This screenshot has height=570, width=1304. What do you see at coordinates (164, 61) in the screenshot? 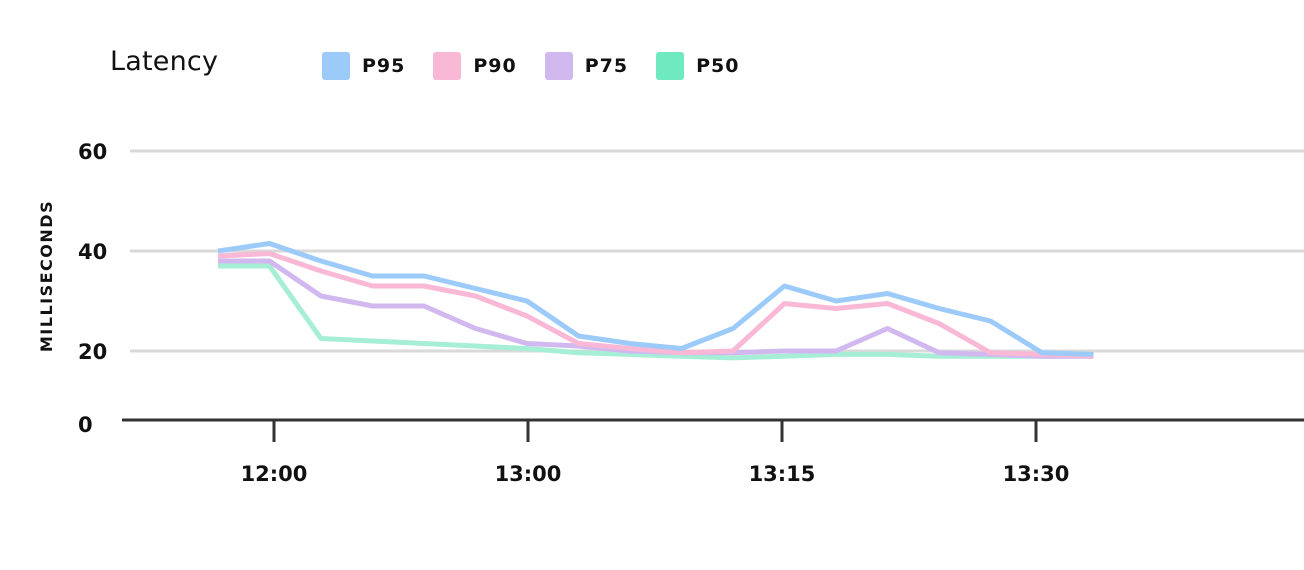
I see `chart-title: Latency` at bounding box center [164, 61].